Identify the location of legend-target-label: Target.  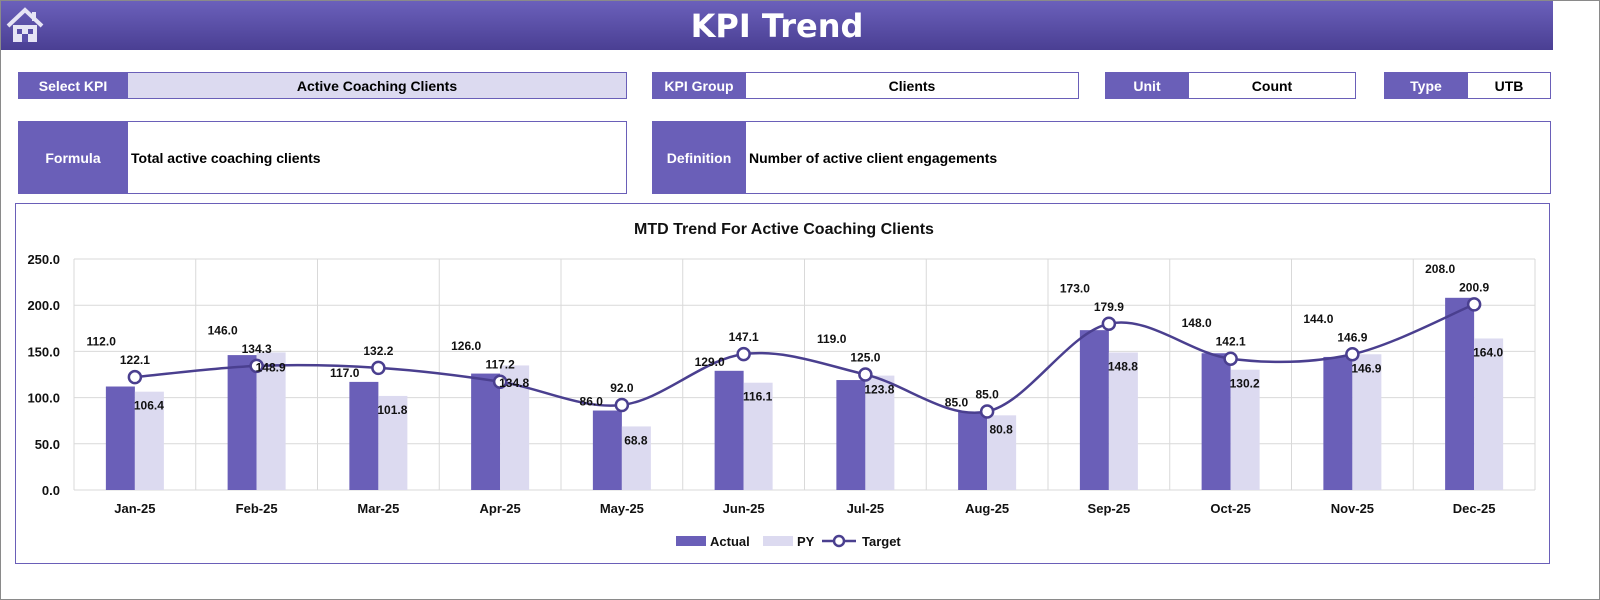
(881, 541).